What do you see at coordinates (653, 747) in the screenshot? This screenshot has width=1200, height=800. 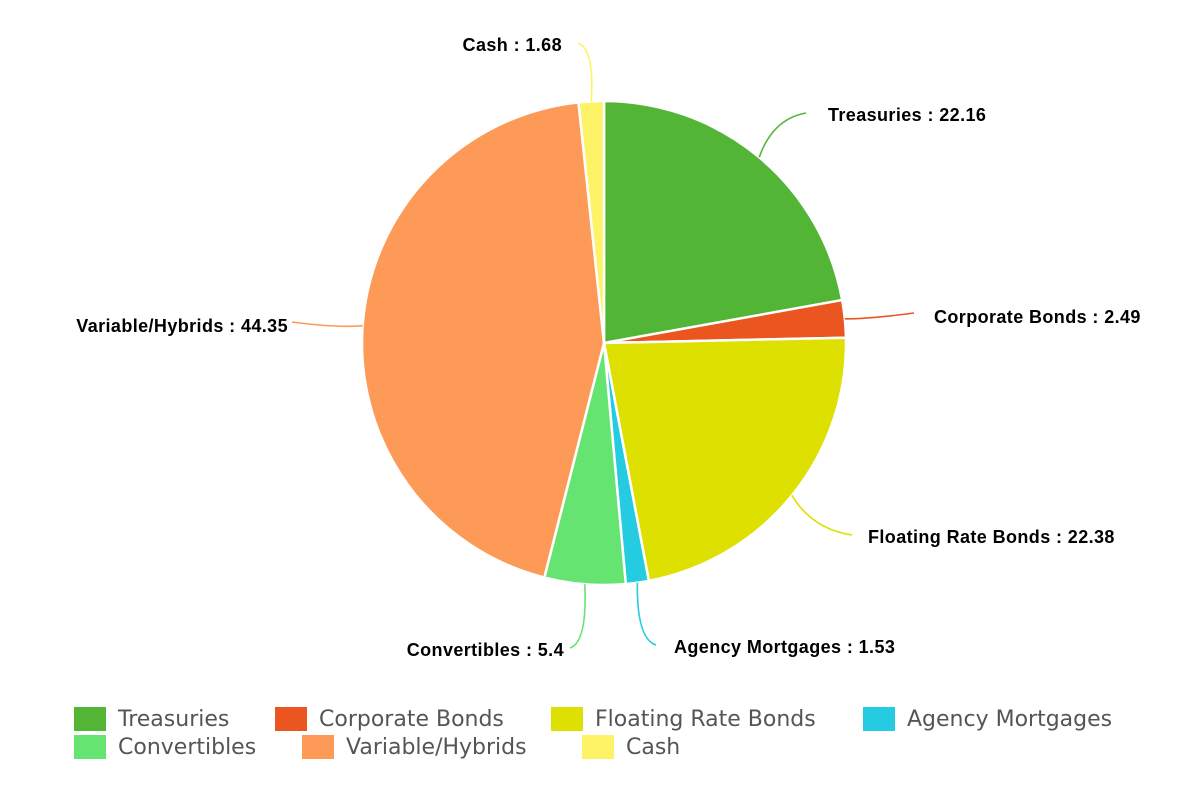 I see `legend-label: Cash` at bounding box center [653, 747].